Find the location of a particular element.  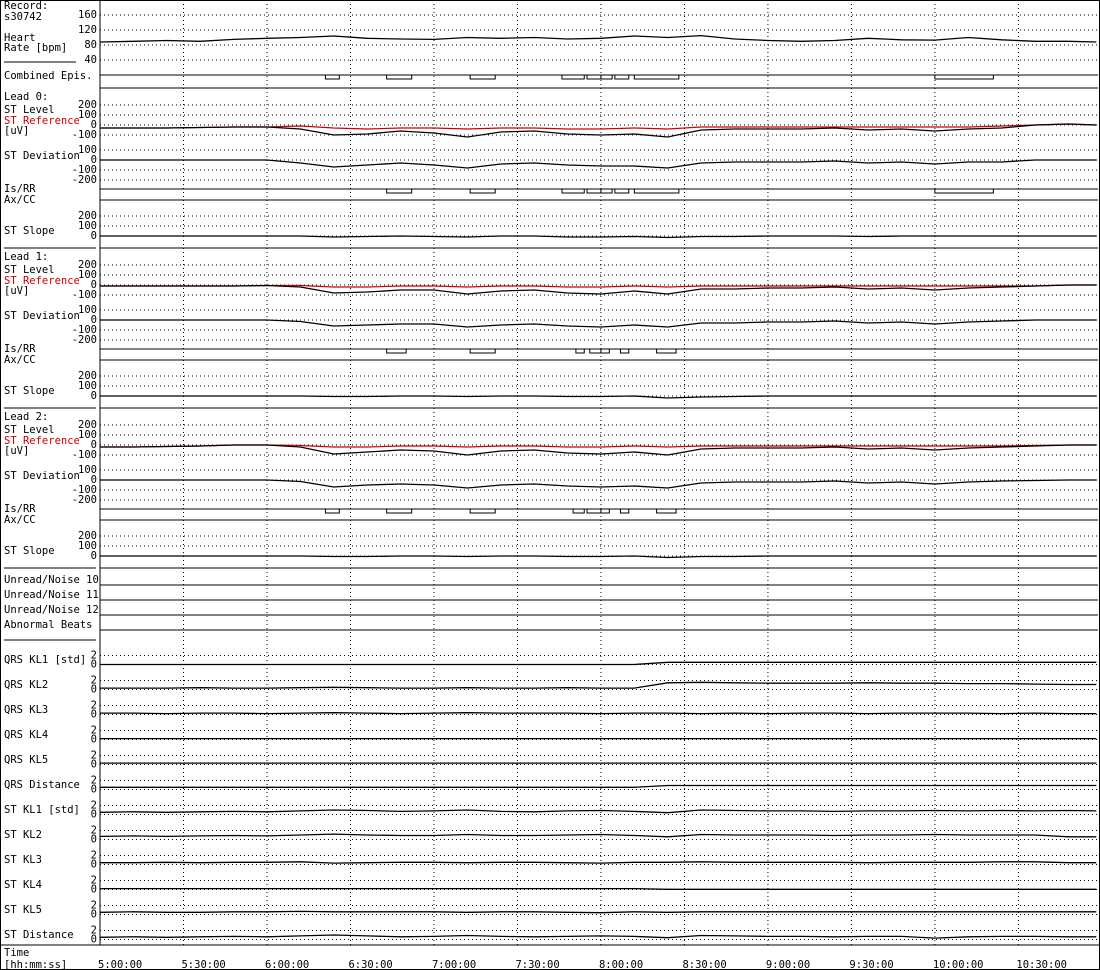

kl-label: QRS KL3 is located at coordinates (26, 710).